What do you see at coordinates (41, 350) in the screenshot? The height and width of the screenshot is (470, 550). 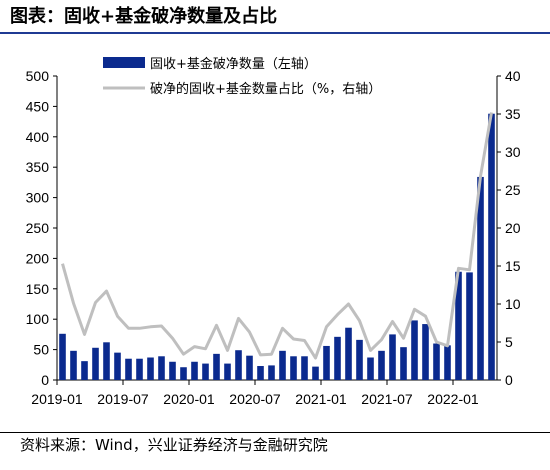 I see `left-tick-label: 50` at bounding box center [41, 350].